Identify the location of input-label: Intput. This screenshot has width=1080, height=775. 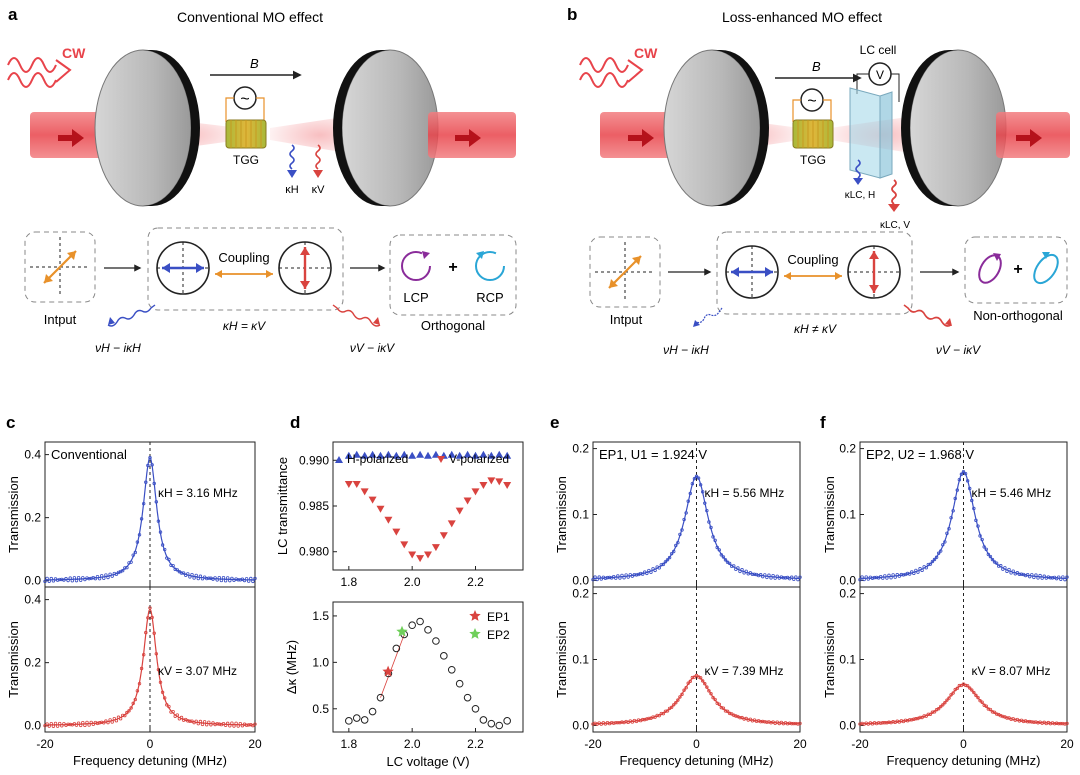
(60, 319).